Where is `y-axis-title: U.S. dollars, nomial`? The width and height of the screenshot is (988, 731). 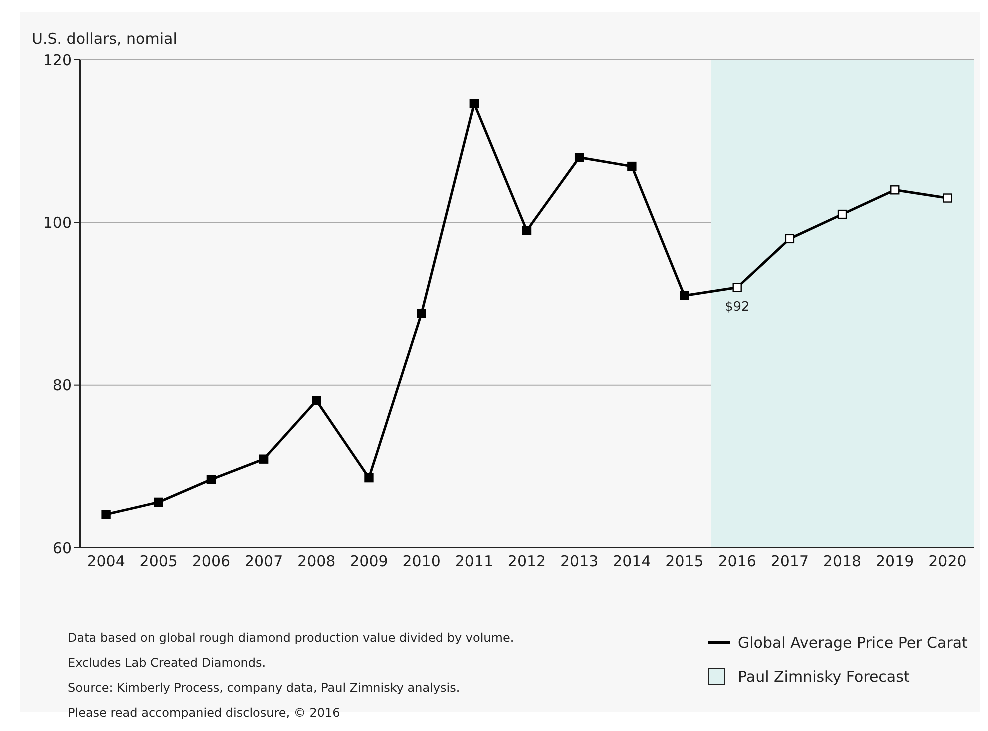 y-axis-title: U.S. dollars, nomial is located at coordinates (105, 39).